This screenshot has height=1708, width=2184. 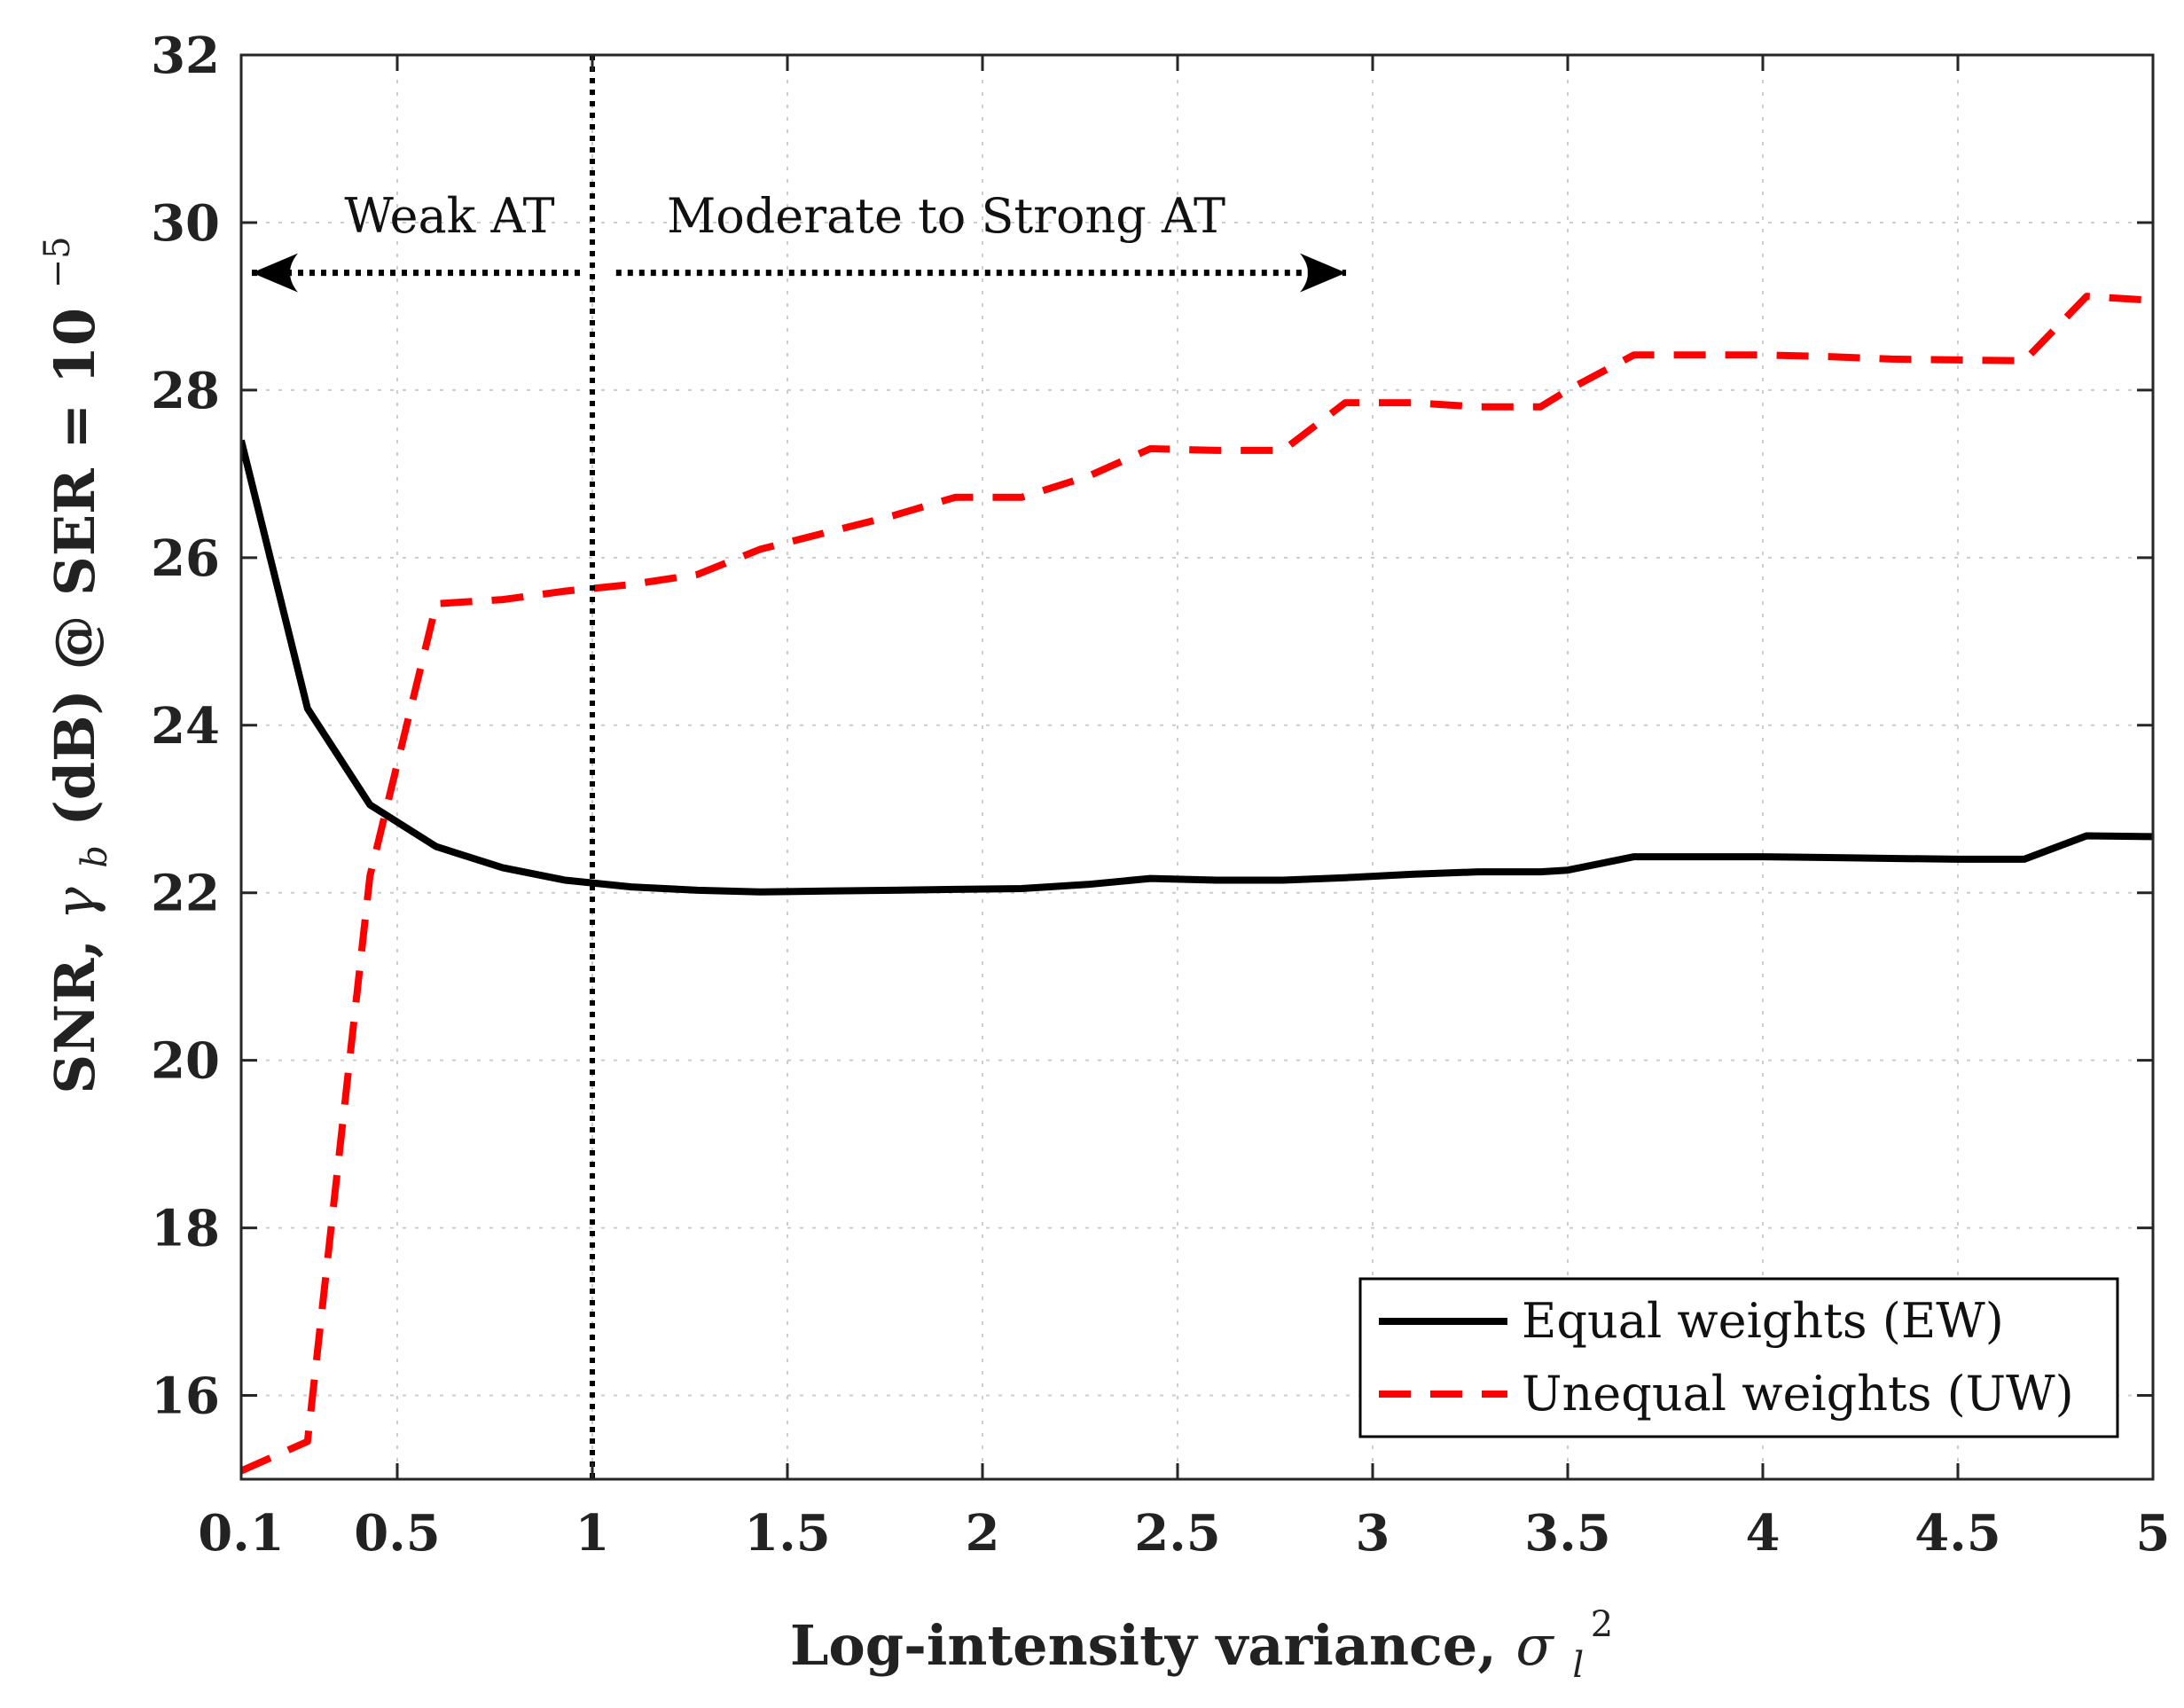 I want to click on y-tick-label: 16, so click(x=185, y=1397).